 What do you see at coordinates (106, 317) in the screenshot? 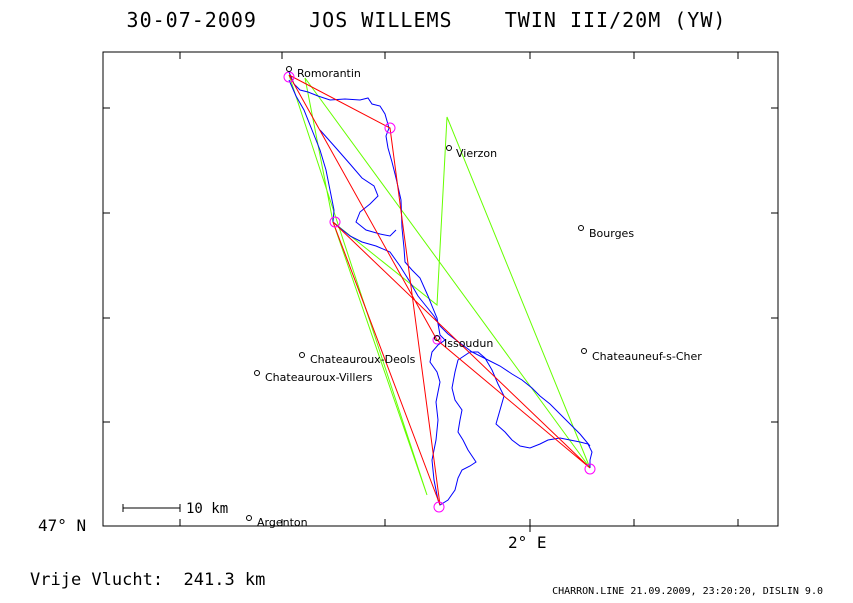
I see `left-ticks` at bounding box center [106, 317].